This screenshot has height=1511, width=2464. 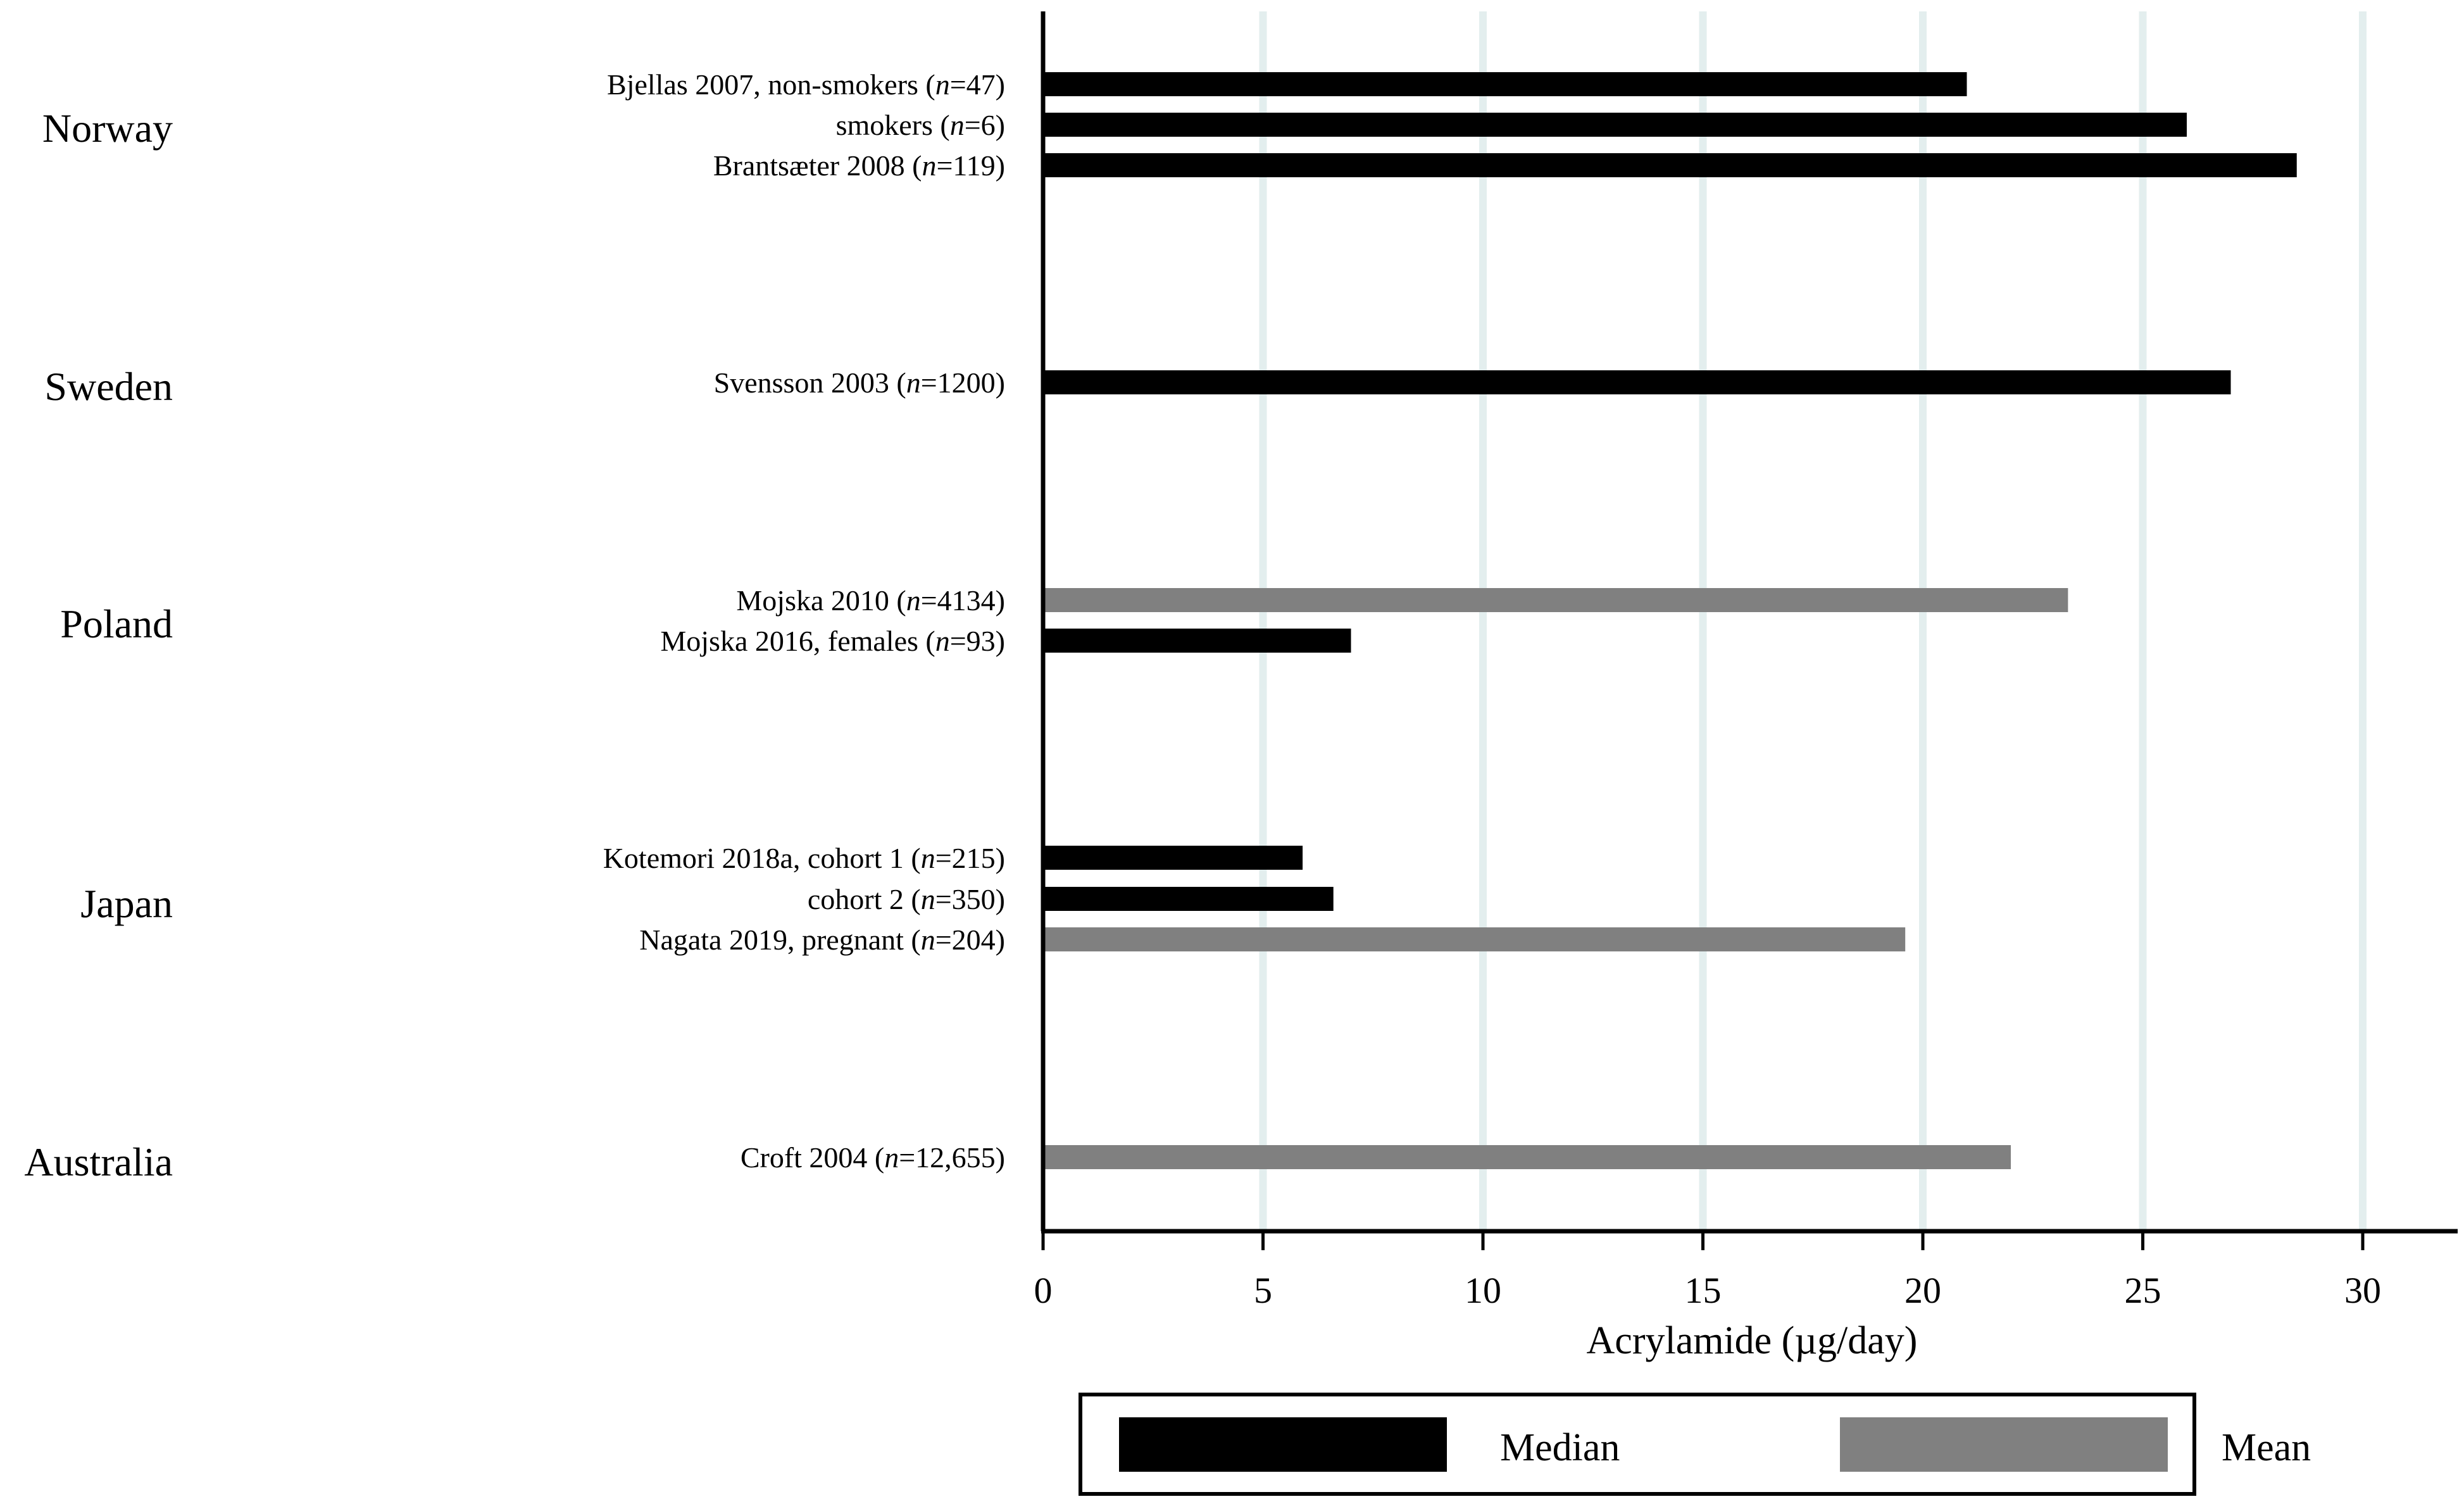 I want to click on legend-swatch-mean, so click(x=2004, y=1444).